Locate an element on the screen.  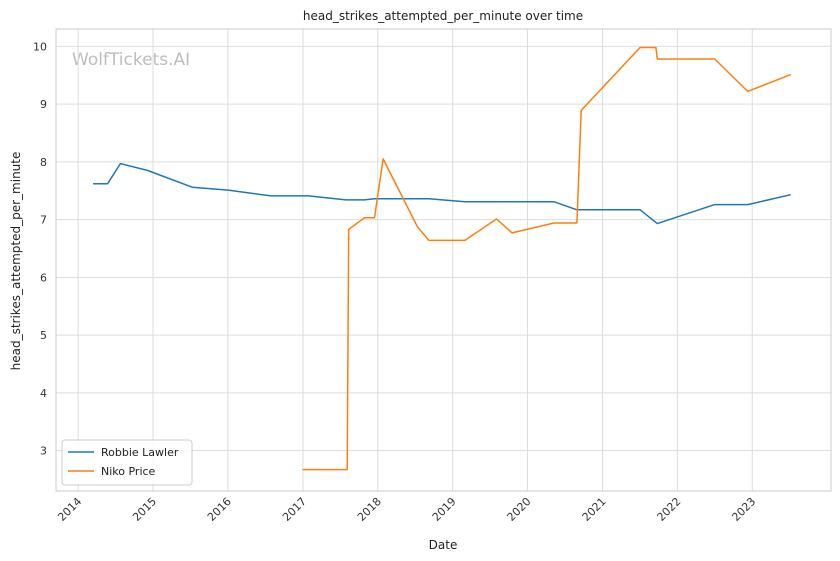
x-tick-label: 2014 is located at coordinates (69, 509).